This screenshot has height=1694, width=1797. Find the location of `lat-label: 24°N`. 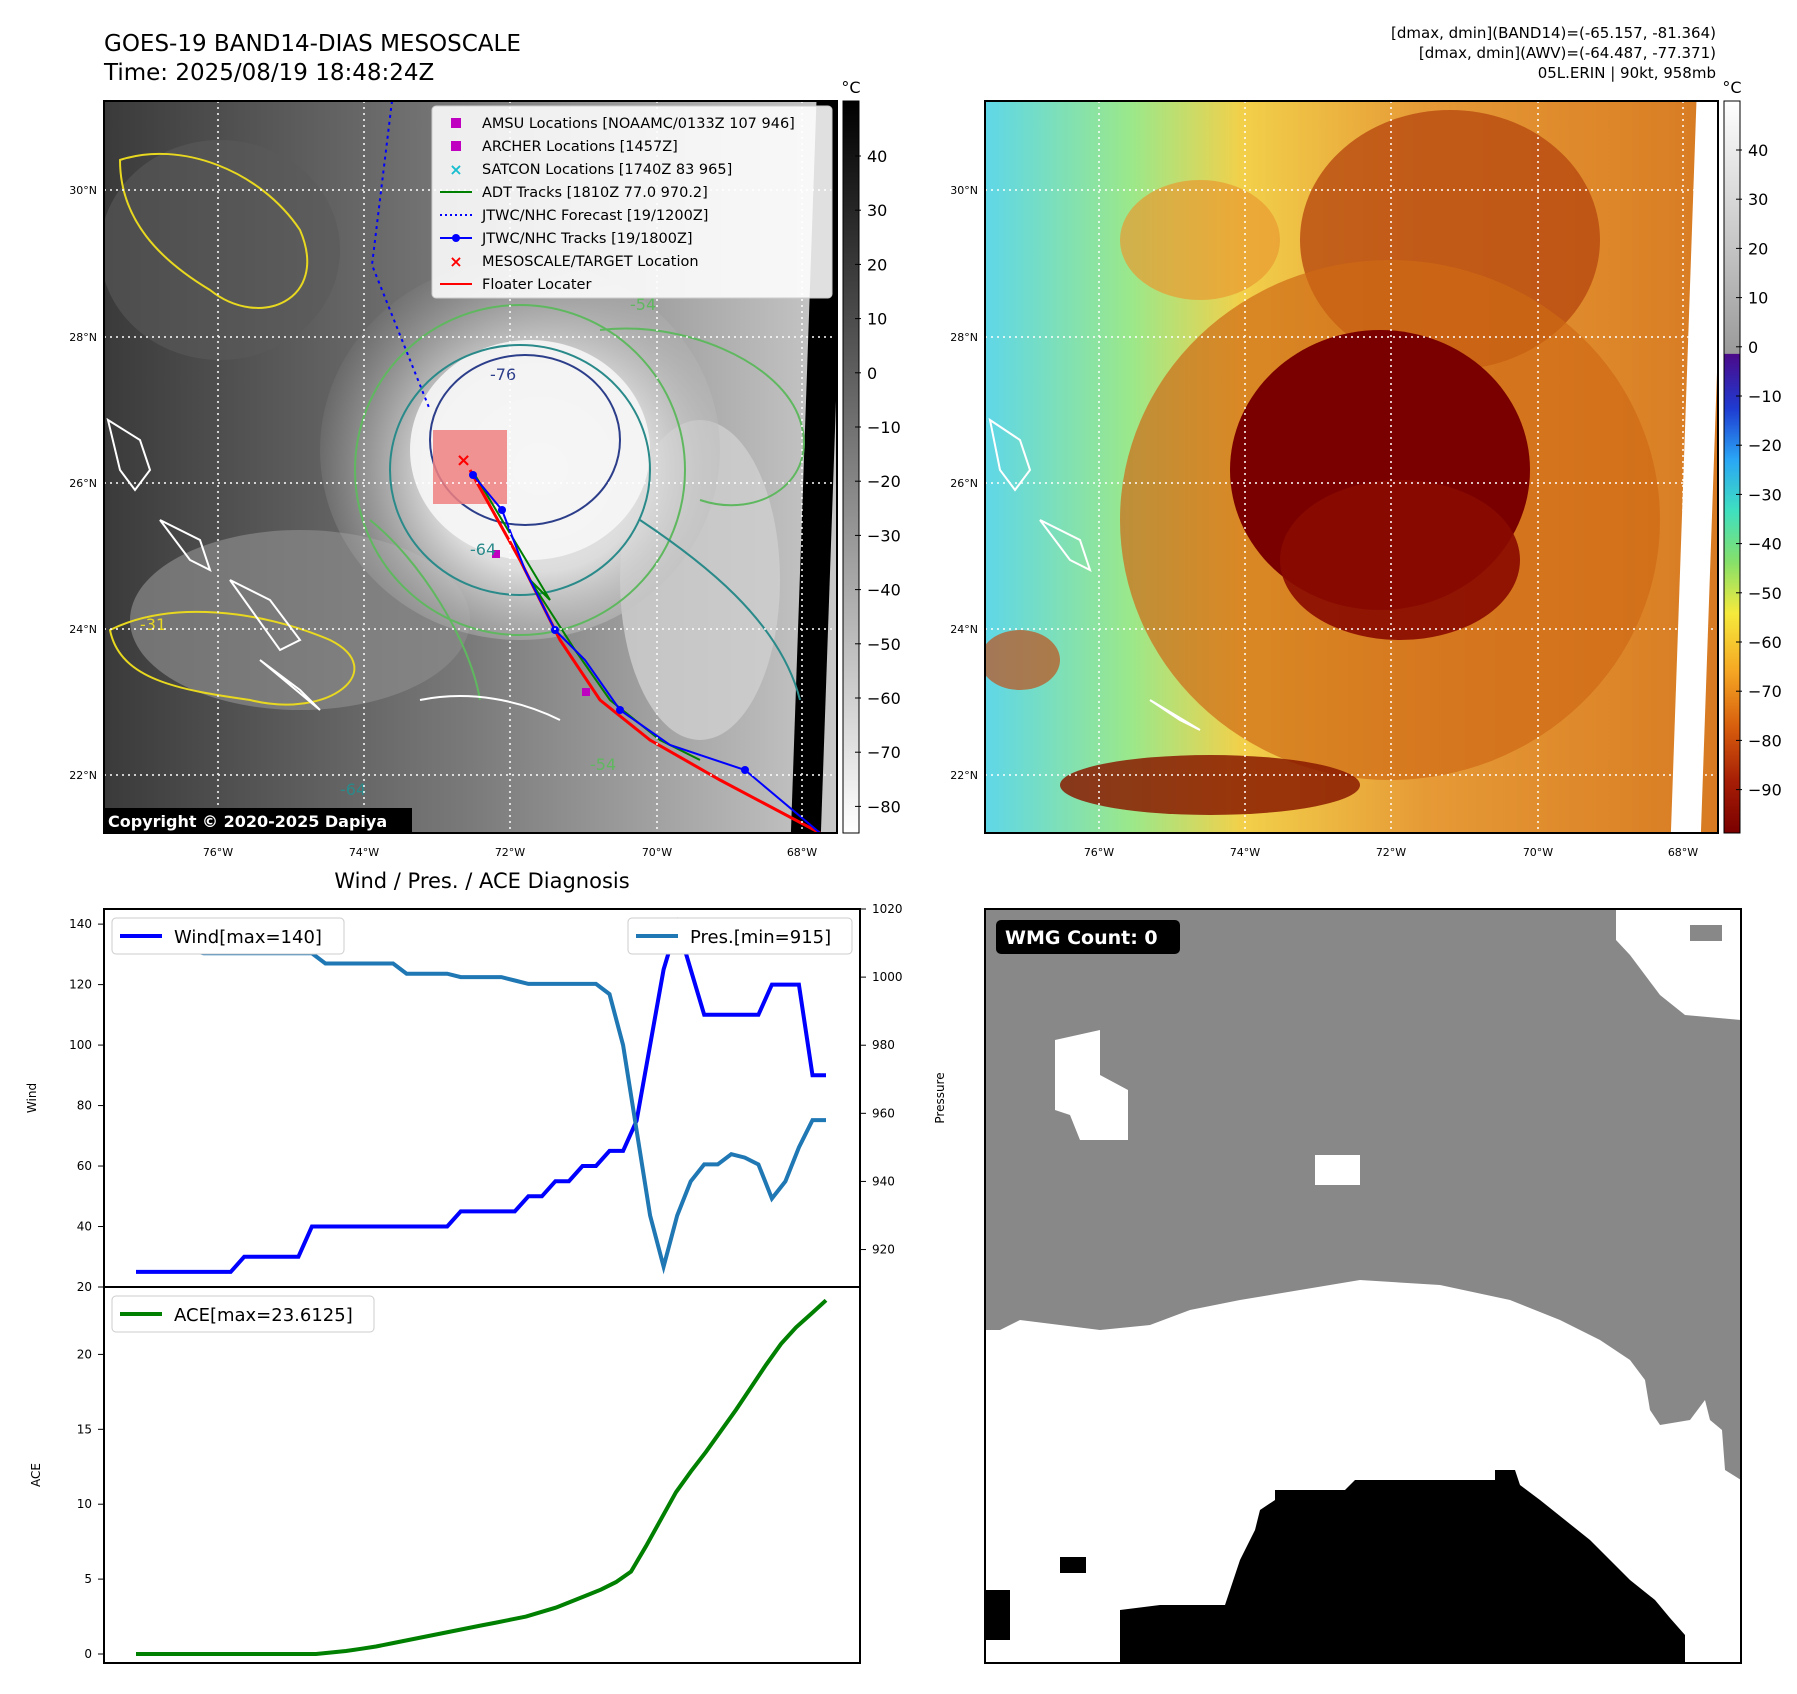

lat-label: 24°N is located at coordinates (83, 629).